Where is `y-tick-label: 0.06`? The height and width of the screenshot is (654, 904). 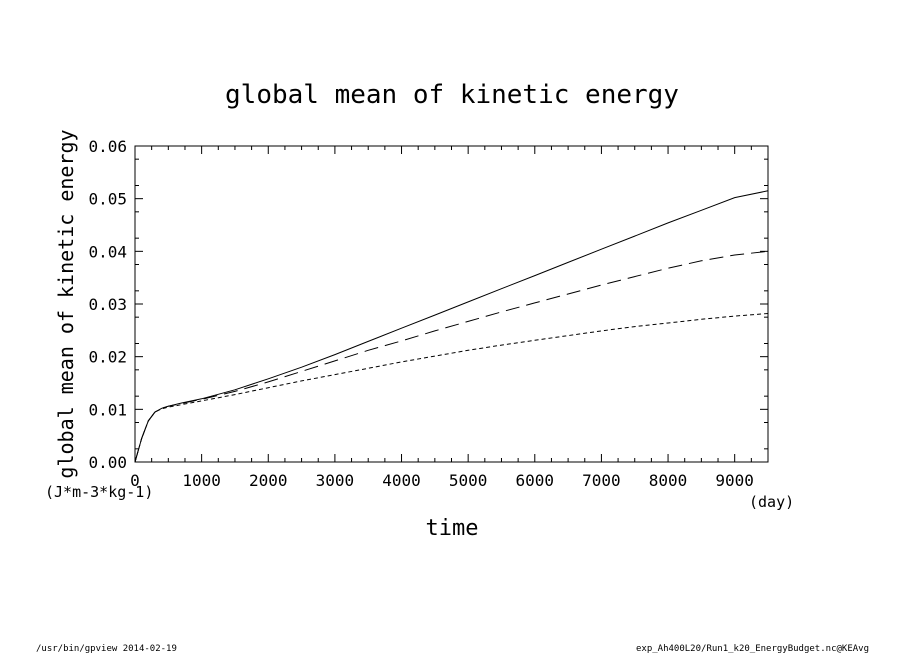
y-tick-label: 0.06 is located at coordinates (107, 146).